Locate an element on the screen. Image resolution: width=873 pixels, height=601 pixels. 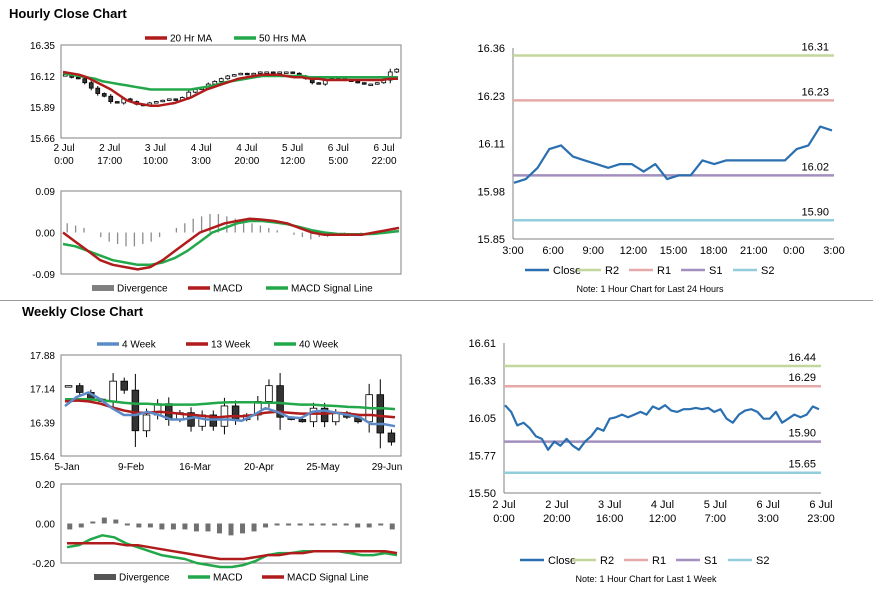
weekly-close-xtick-time: 16:00 is located at coordinates (610, 519).